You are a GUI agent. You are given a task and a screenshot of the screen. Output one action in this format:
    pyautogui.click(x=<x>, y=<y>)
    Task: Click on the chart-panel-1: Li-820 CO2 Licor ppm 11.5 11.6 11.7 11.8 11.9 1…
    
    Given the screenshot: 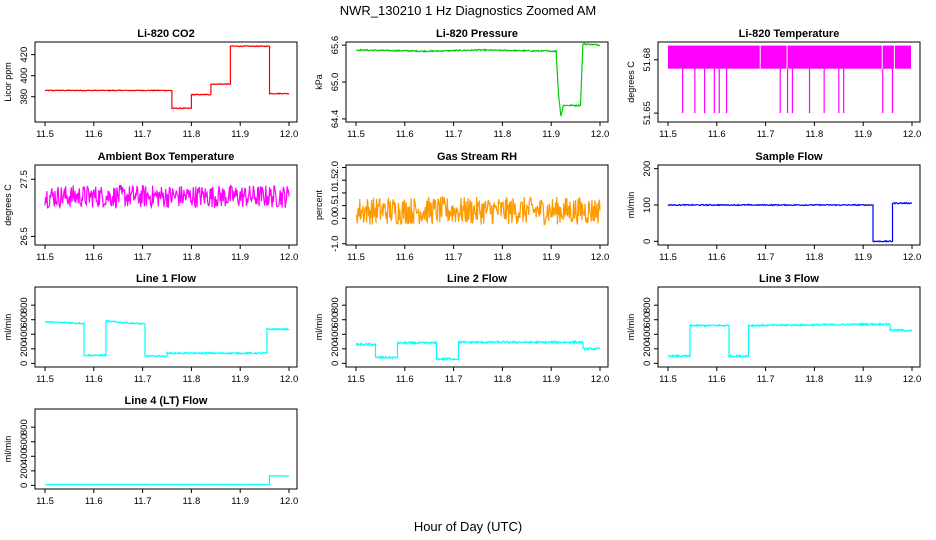 What is the action you would take?
    pyautogui.click(x=150, y=84)
    